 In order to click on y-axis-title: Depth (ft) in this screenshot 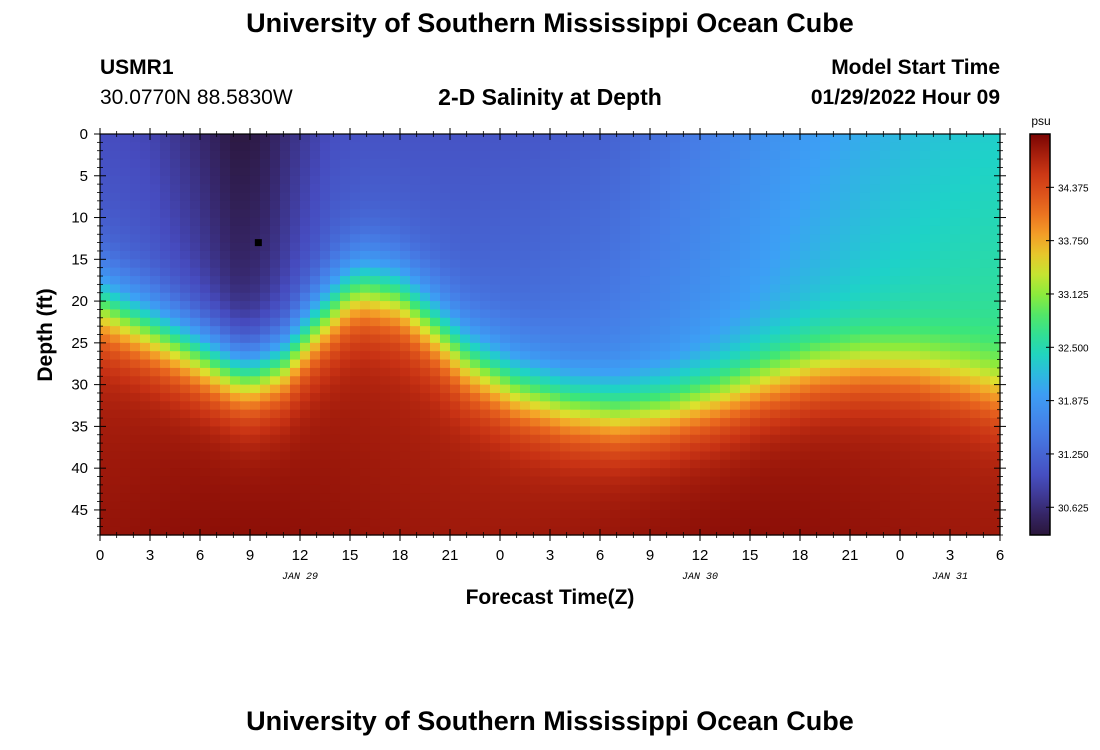, I will do `click(45, 334)`.